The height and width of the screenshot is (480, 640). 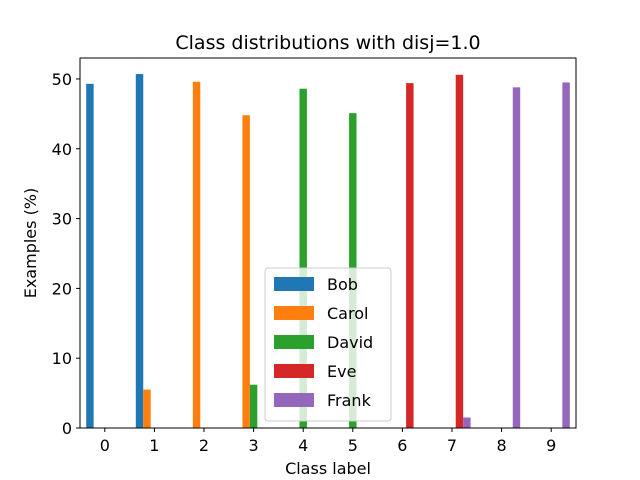 I want to click on y-tick-label: 0, so click(x=67, y=428).